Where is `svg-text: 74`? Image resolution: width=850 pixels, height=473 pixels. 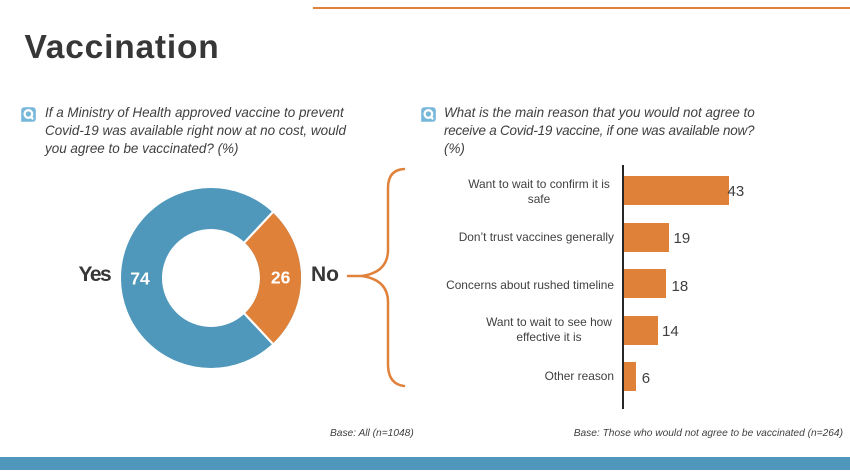
svg-text: 74 is located at coordinates (140, 278).